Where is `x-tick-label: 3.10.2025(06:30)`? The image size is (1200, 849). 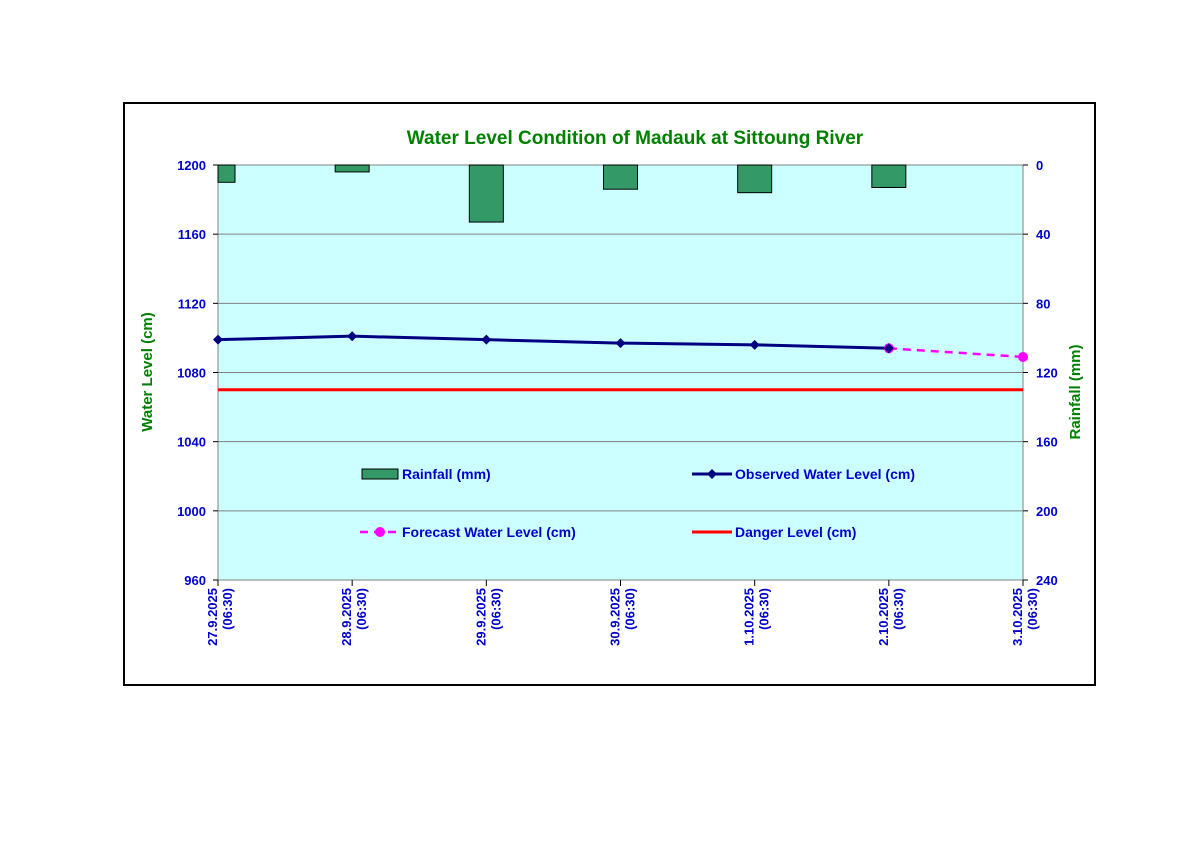 x-tick-label: 3.10.2025(06:30) is located at coordinates (1025, 617).